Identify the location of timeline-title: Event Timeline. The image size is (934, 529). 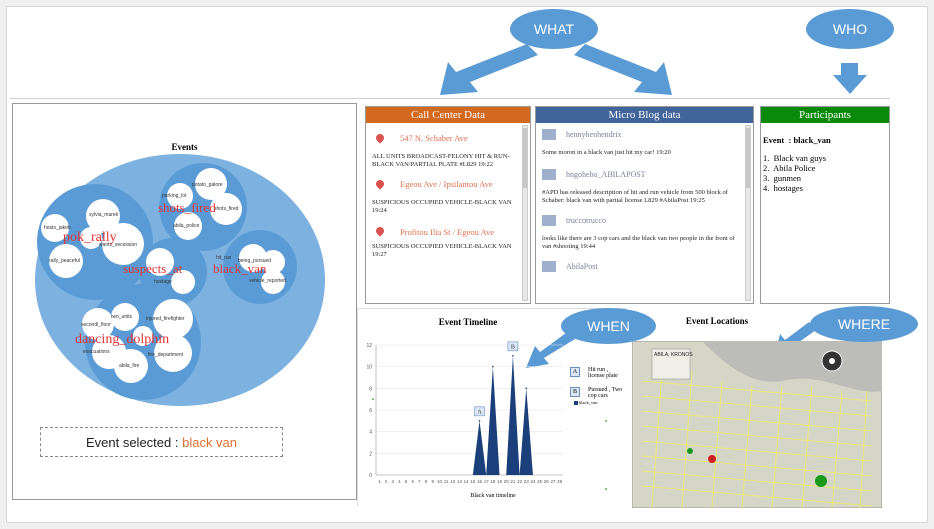
(468, 322).